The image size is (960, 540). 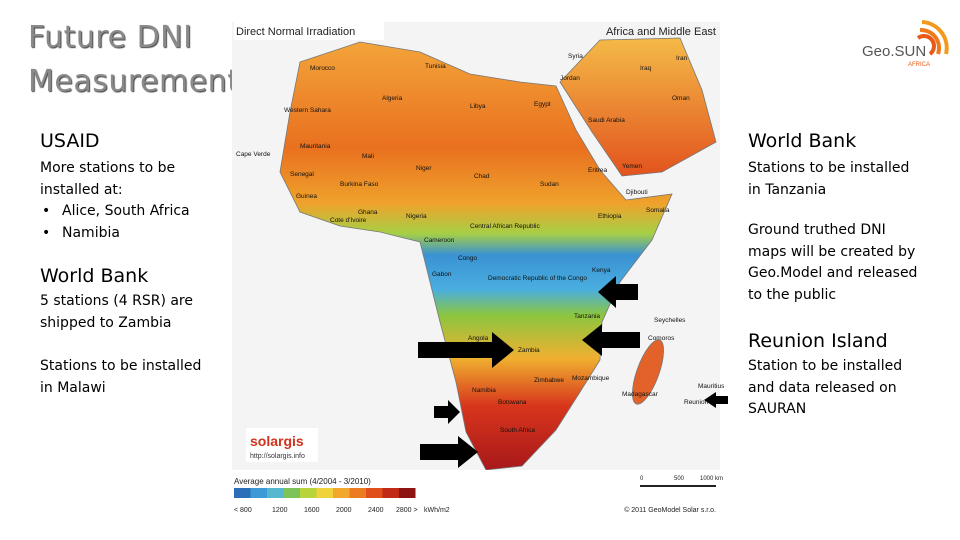 What do you see at coordinates (348, 220) in the screenshot?
I see `place-label: Cote d'Ivoire` at bounding box center [348, 220].